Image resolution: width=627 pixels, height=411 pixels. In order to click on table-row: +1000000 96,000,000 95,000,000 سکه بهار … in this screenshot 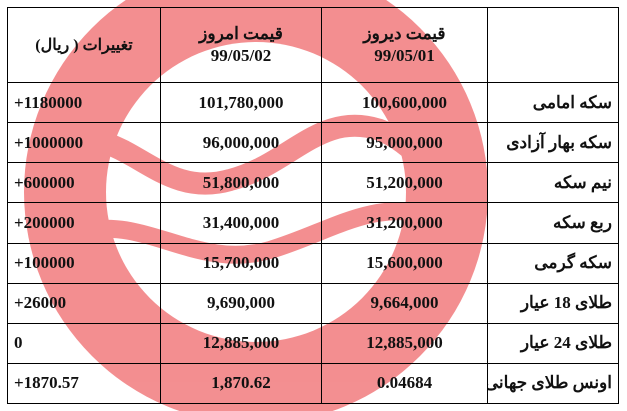, I will do `click(313, 143)`.